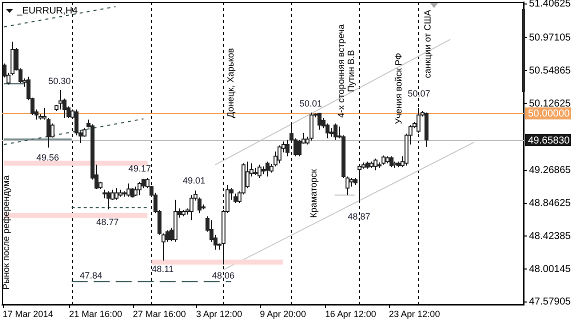  I want to click on annotation: 49.01, so click(194, 180).